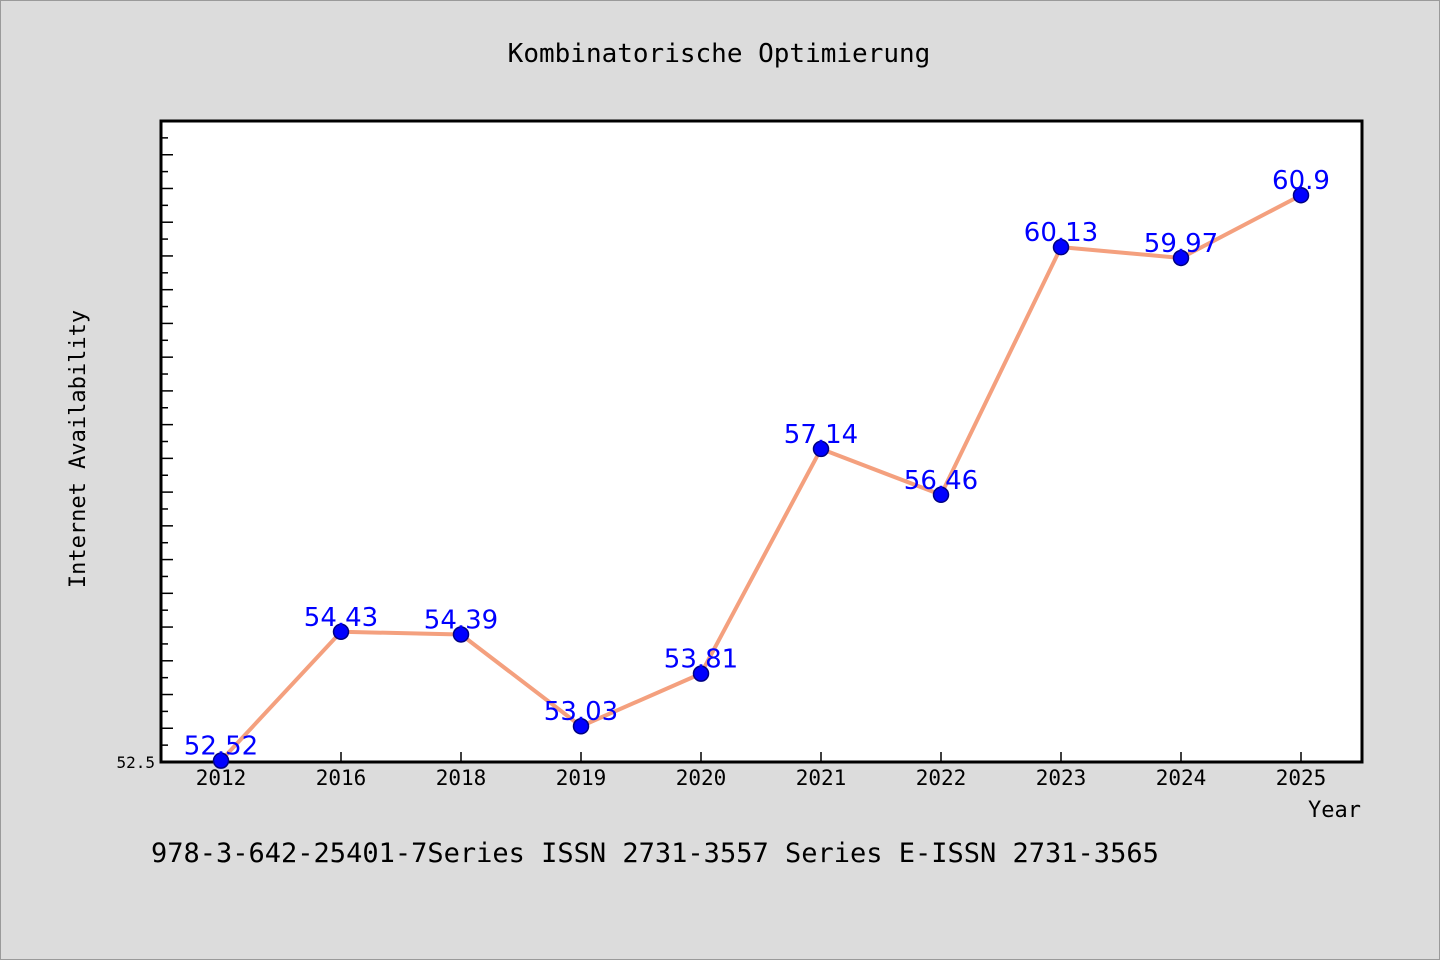  What do you see at coordinates (144, 446) in the screenshot?
I see `y-axis-ticks: 52.5` at bounding box center [144, 446].